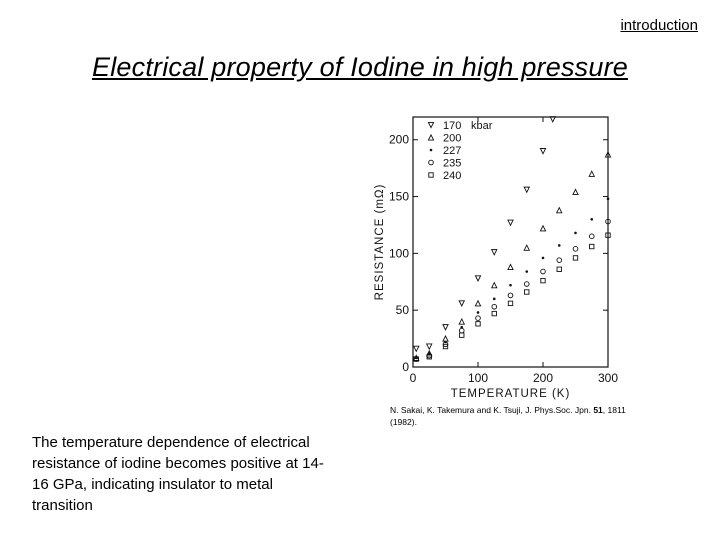  I want to click on plot-frame, so click(510, 242).